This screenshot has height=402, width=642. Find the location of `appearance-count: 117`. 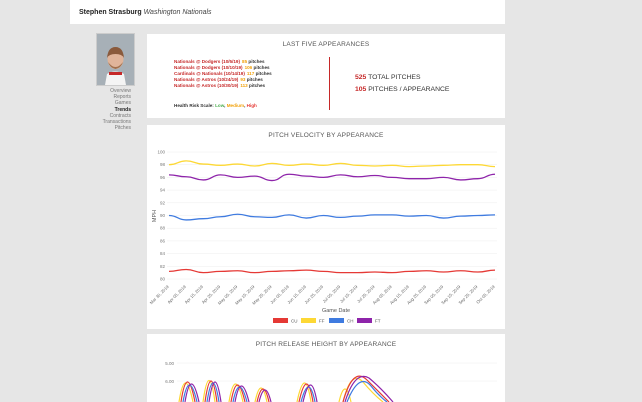

appearance-count: 117 is located at coordinates (250, 73).